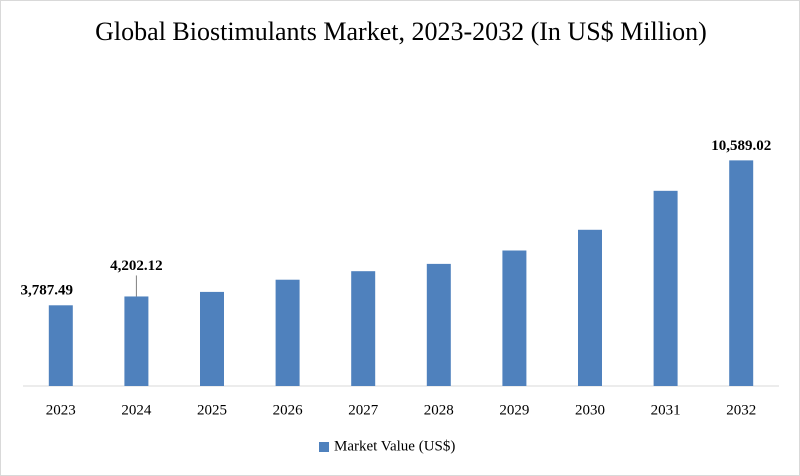  What do you see at coordinates (590, 410) in the screenshot?
I see `x-tick-label: 2030` at bounding box center [590, 410].